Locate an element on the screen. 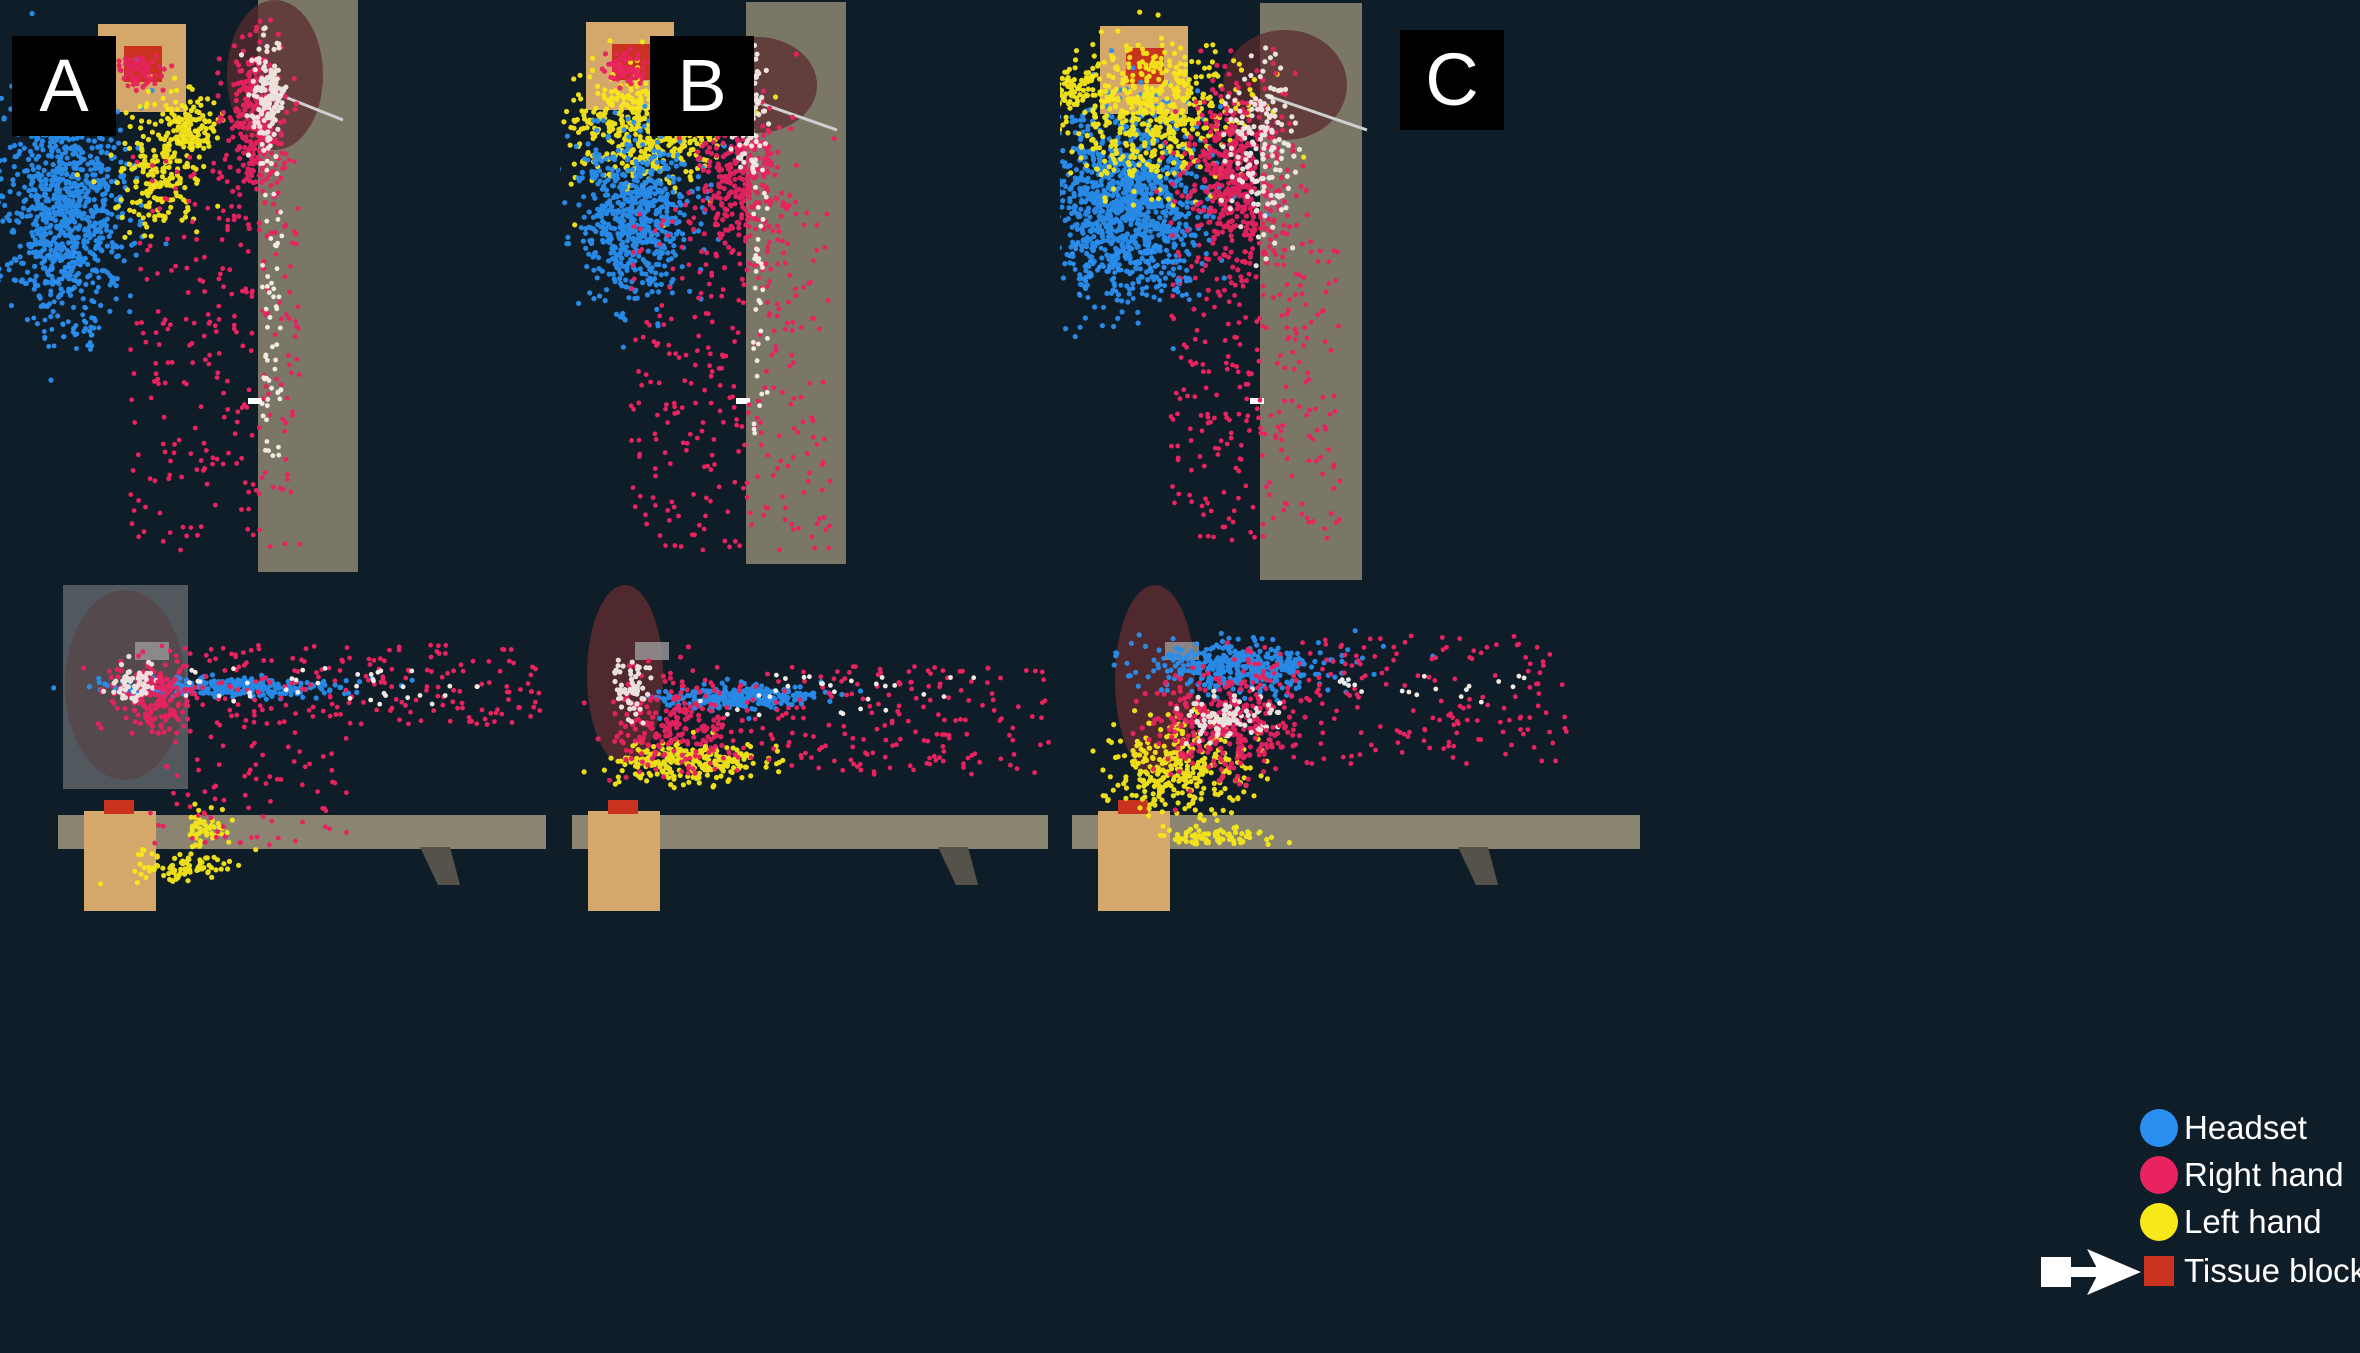  panel-b-top-view is located at coordinates (810, 287).